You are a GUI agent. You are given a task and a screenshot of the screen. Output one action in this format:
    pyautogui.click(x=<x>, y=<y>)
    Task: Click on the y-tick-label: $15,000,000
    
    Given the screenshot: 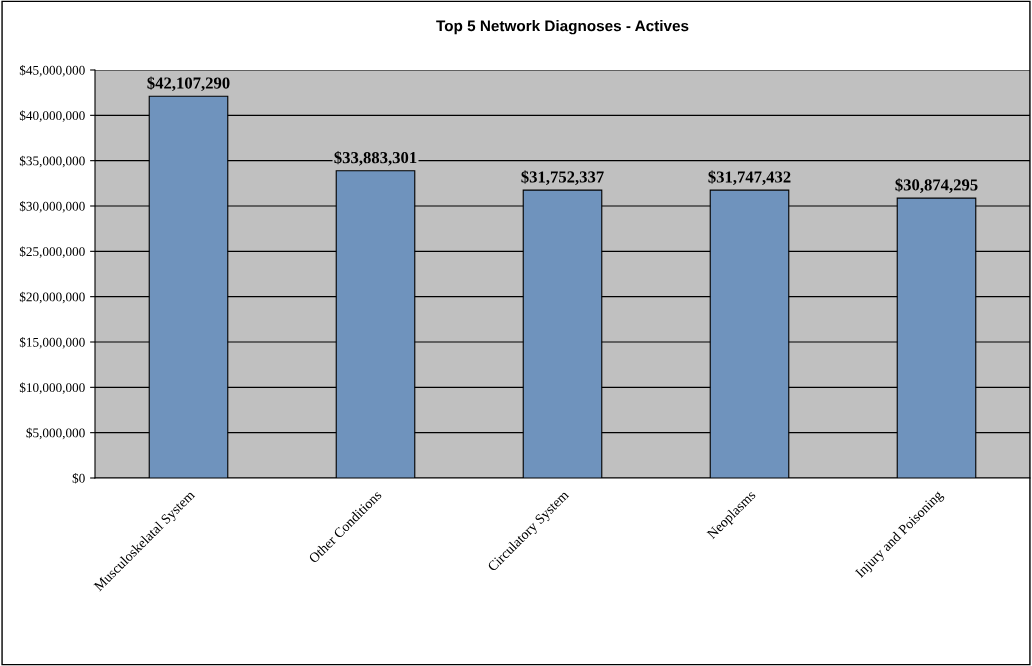 What is the action you would take?
    pyautogui.click(x=52, y=343)
    